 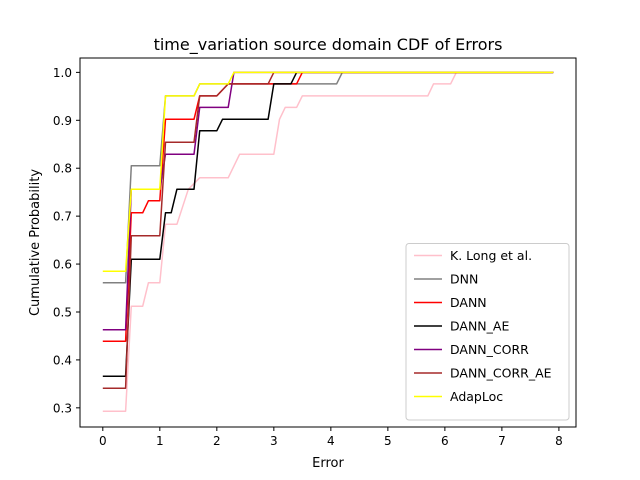 What do you see at coordinates (66, 240) in the screenshot?
I see `y-axis: 0.3 0.4 0.5 0.6 0.7 0.8 0.9 1.0` at bounding box center [66, 240].